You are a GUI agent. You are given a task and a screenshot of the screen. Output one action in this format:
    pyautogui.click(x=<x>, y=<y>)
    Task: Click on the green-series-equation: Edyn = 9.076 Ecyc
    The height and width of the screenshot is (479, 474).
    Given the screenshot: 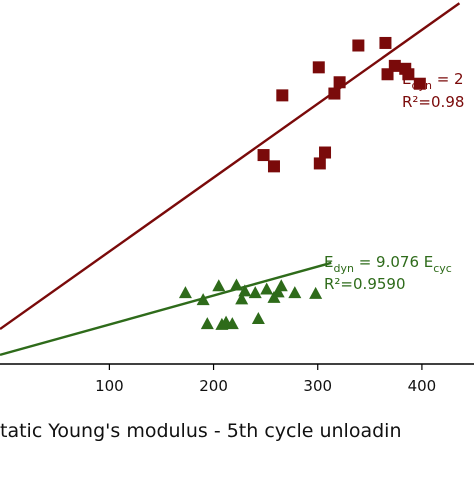 What is the action you would take?
    pyautogui.click(x=388, y=264)
    